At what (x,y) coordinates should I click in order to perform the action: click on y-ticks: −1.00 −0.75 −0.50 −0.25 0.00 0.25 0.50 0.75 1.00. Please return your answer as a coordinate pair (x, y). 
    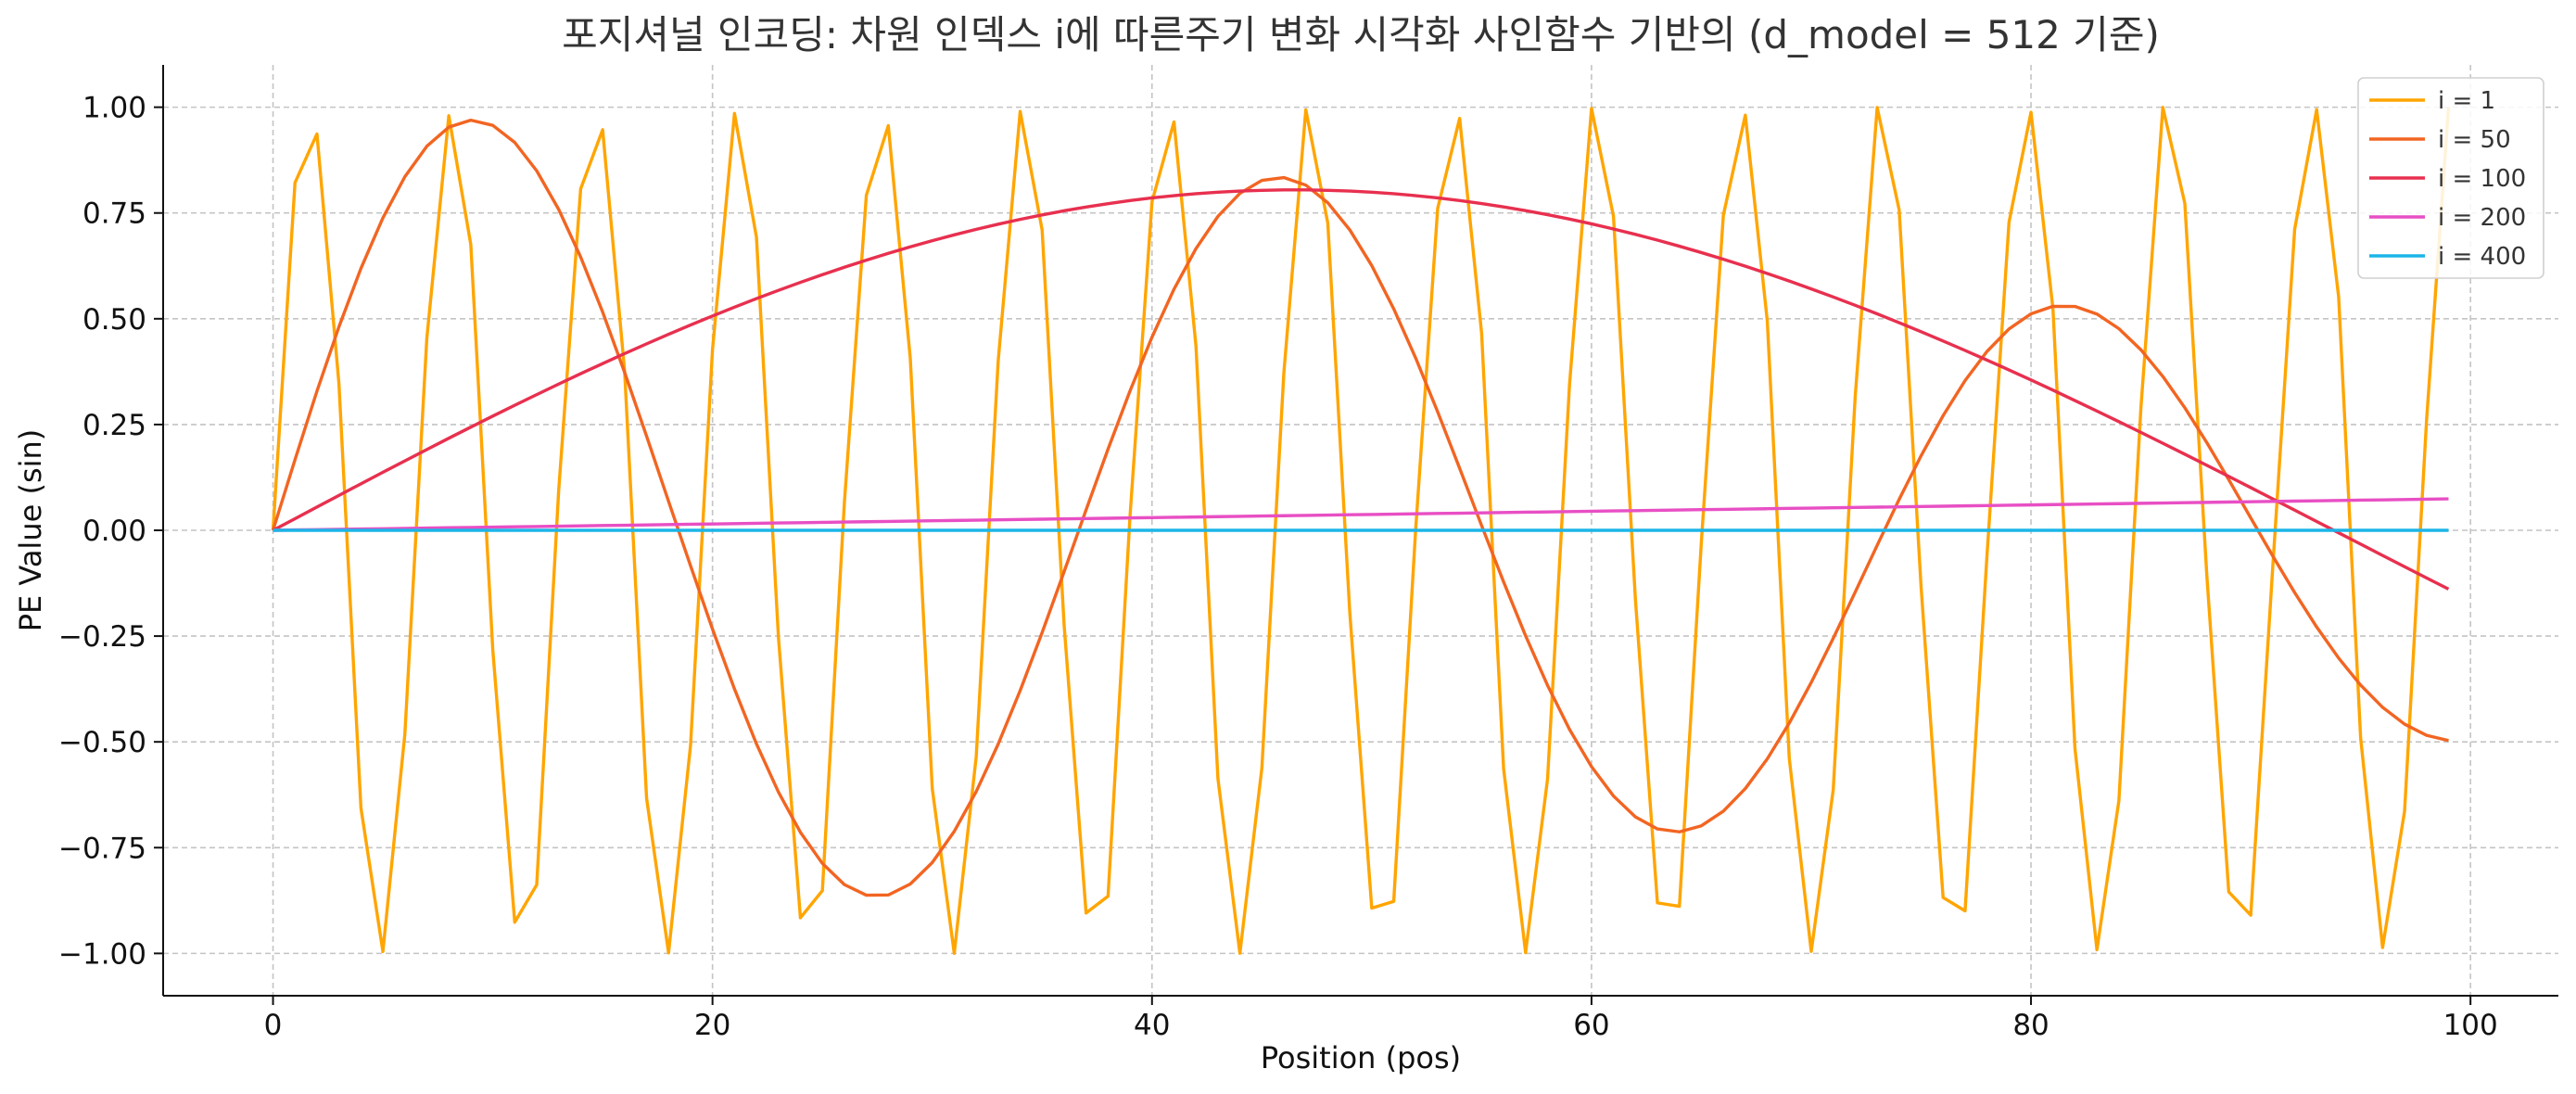
    Looking at the image, I should click on (110, 531).